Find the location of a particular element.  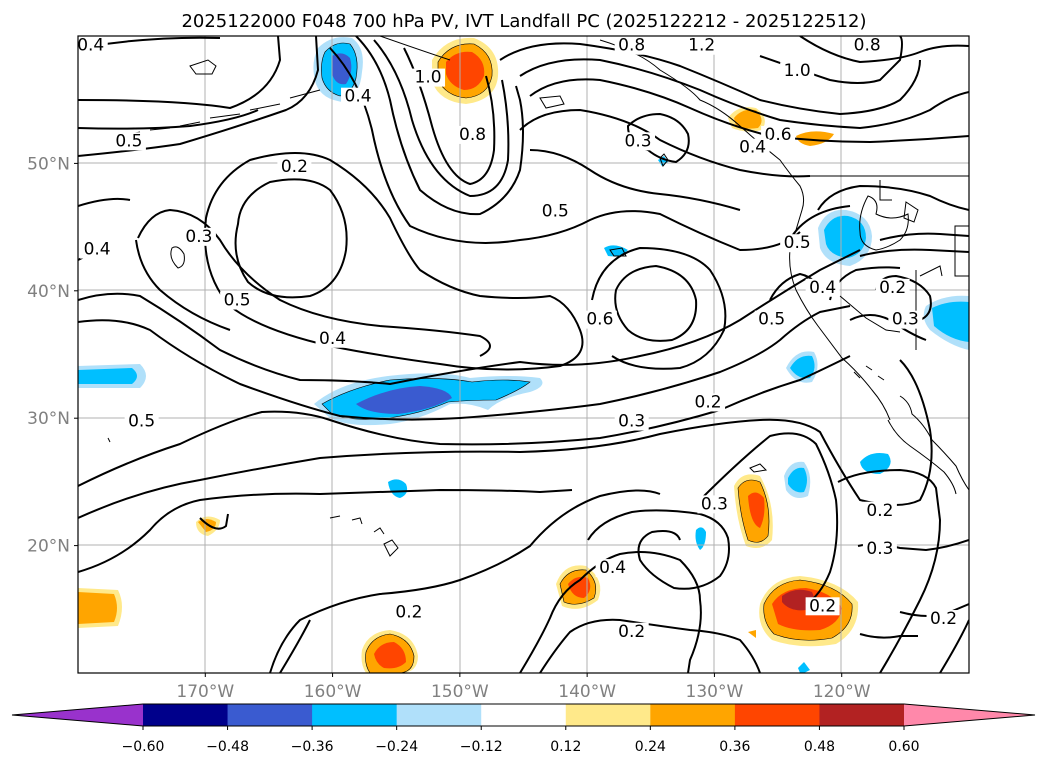

contour-label: 1.2 is located at coordinates (701, 46).